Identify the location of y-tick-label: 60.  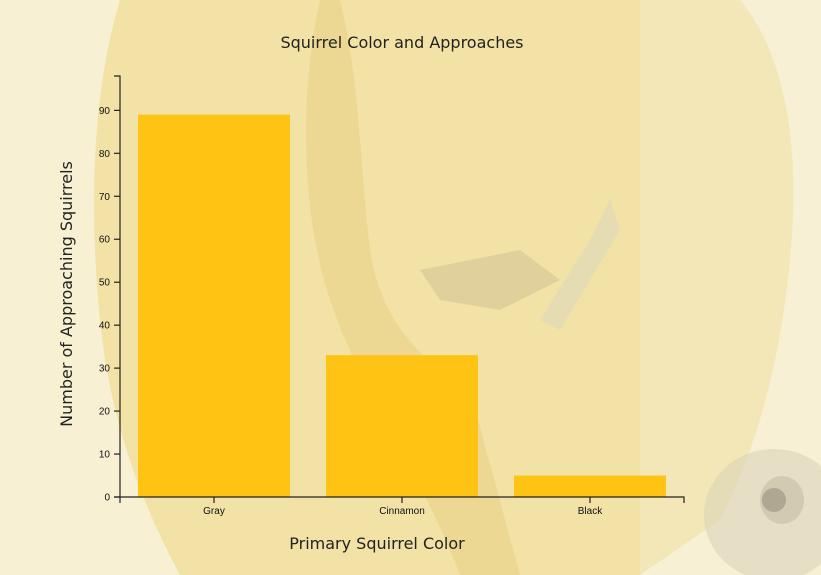
(105, 240).